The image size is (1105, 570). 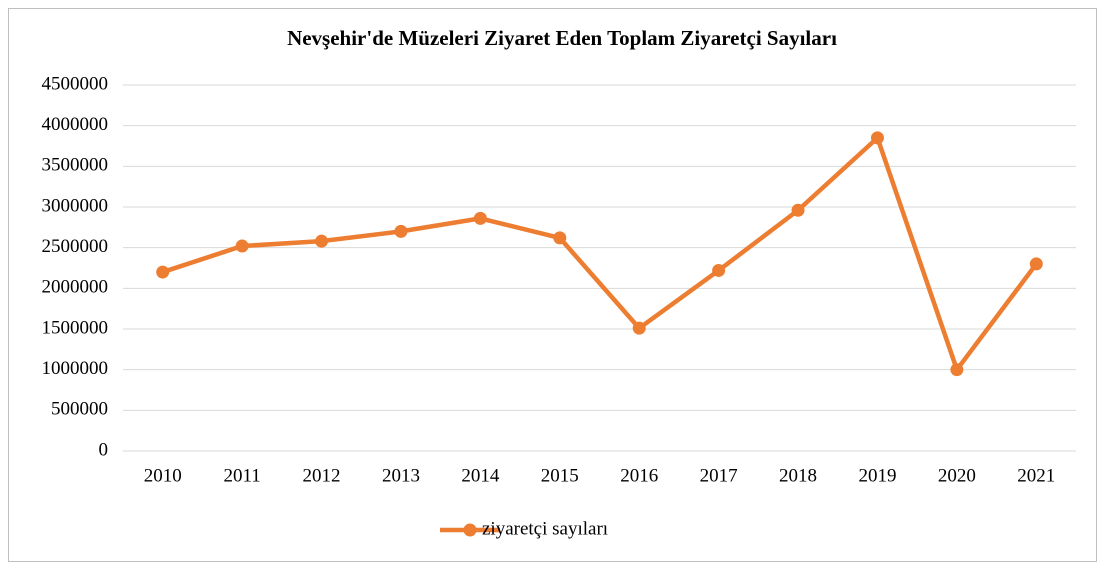 What do you see at coordinates (75, 287) in the screenshot?
I see `y-tick-label: 2000000` at bounding box center [75, 287].